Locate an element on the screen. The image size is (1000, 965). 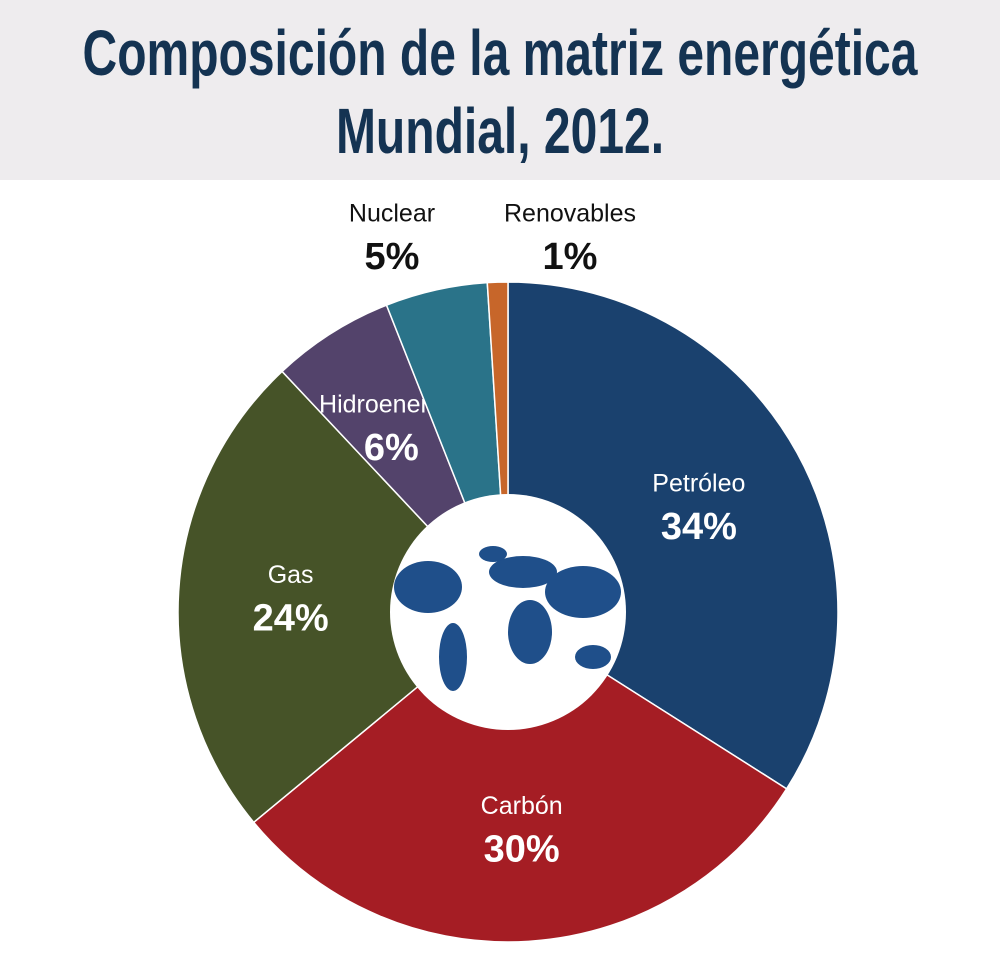
value-label: 6% is located at coordinates (391, 448).